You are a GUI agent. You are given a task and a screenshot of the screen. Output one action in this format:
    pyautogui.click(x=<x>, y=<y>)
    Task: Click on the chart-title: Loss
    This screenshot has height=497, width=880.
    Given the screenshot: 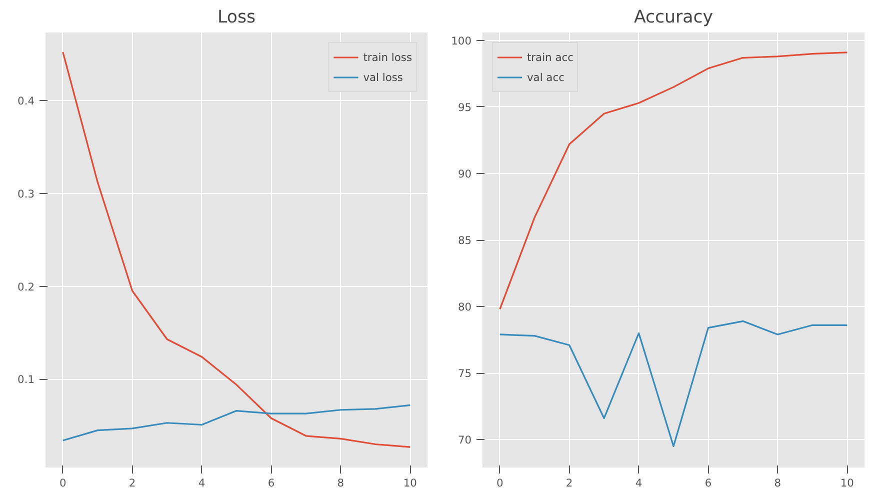 What is the action you would take?
    pyautogui.click(x=236, y=18)
    